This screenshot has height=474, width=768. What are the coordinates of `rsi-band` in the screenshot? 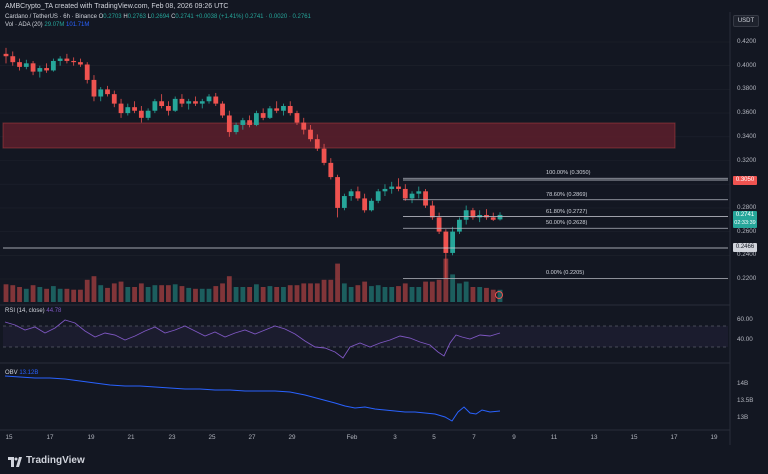 It's located at (365, 336).